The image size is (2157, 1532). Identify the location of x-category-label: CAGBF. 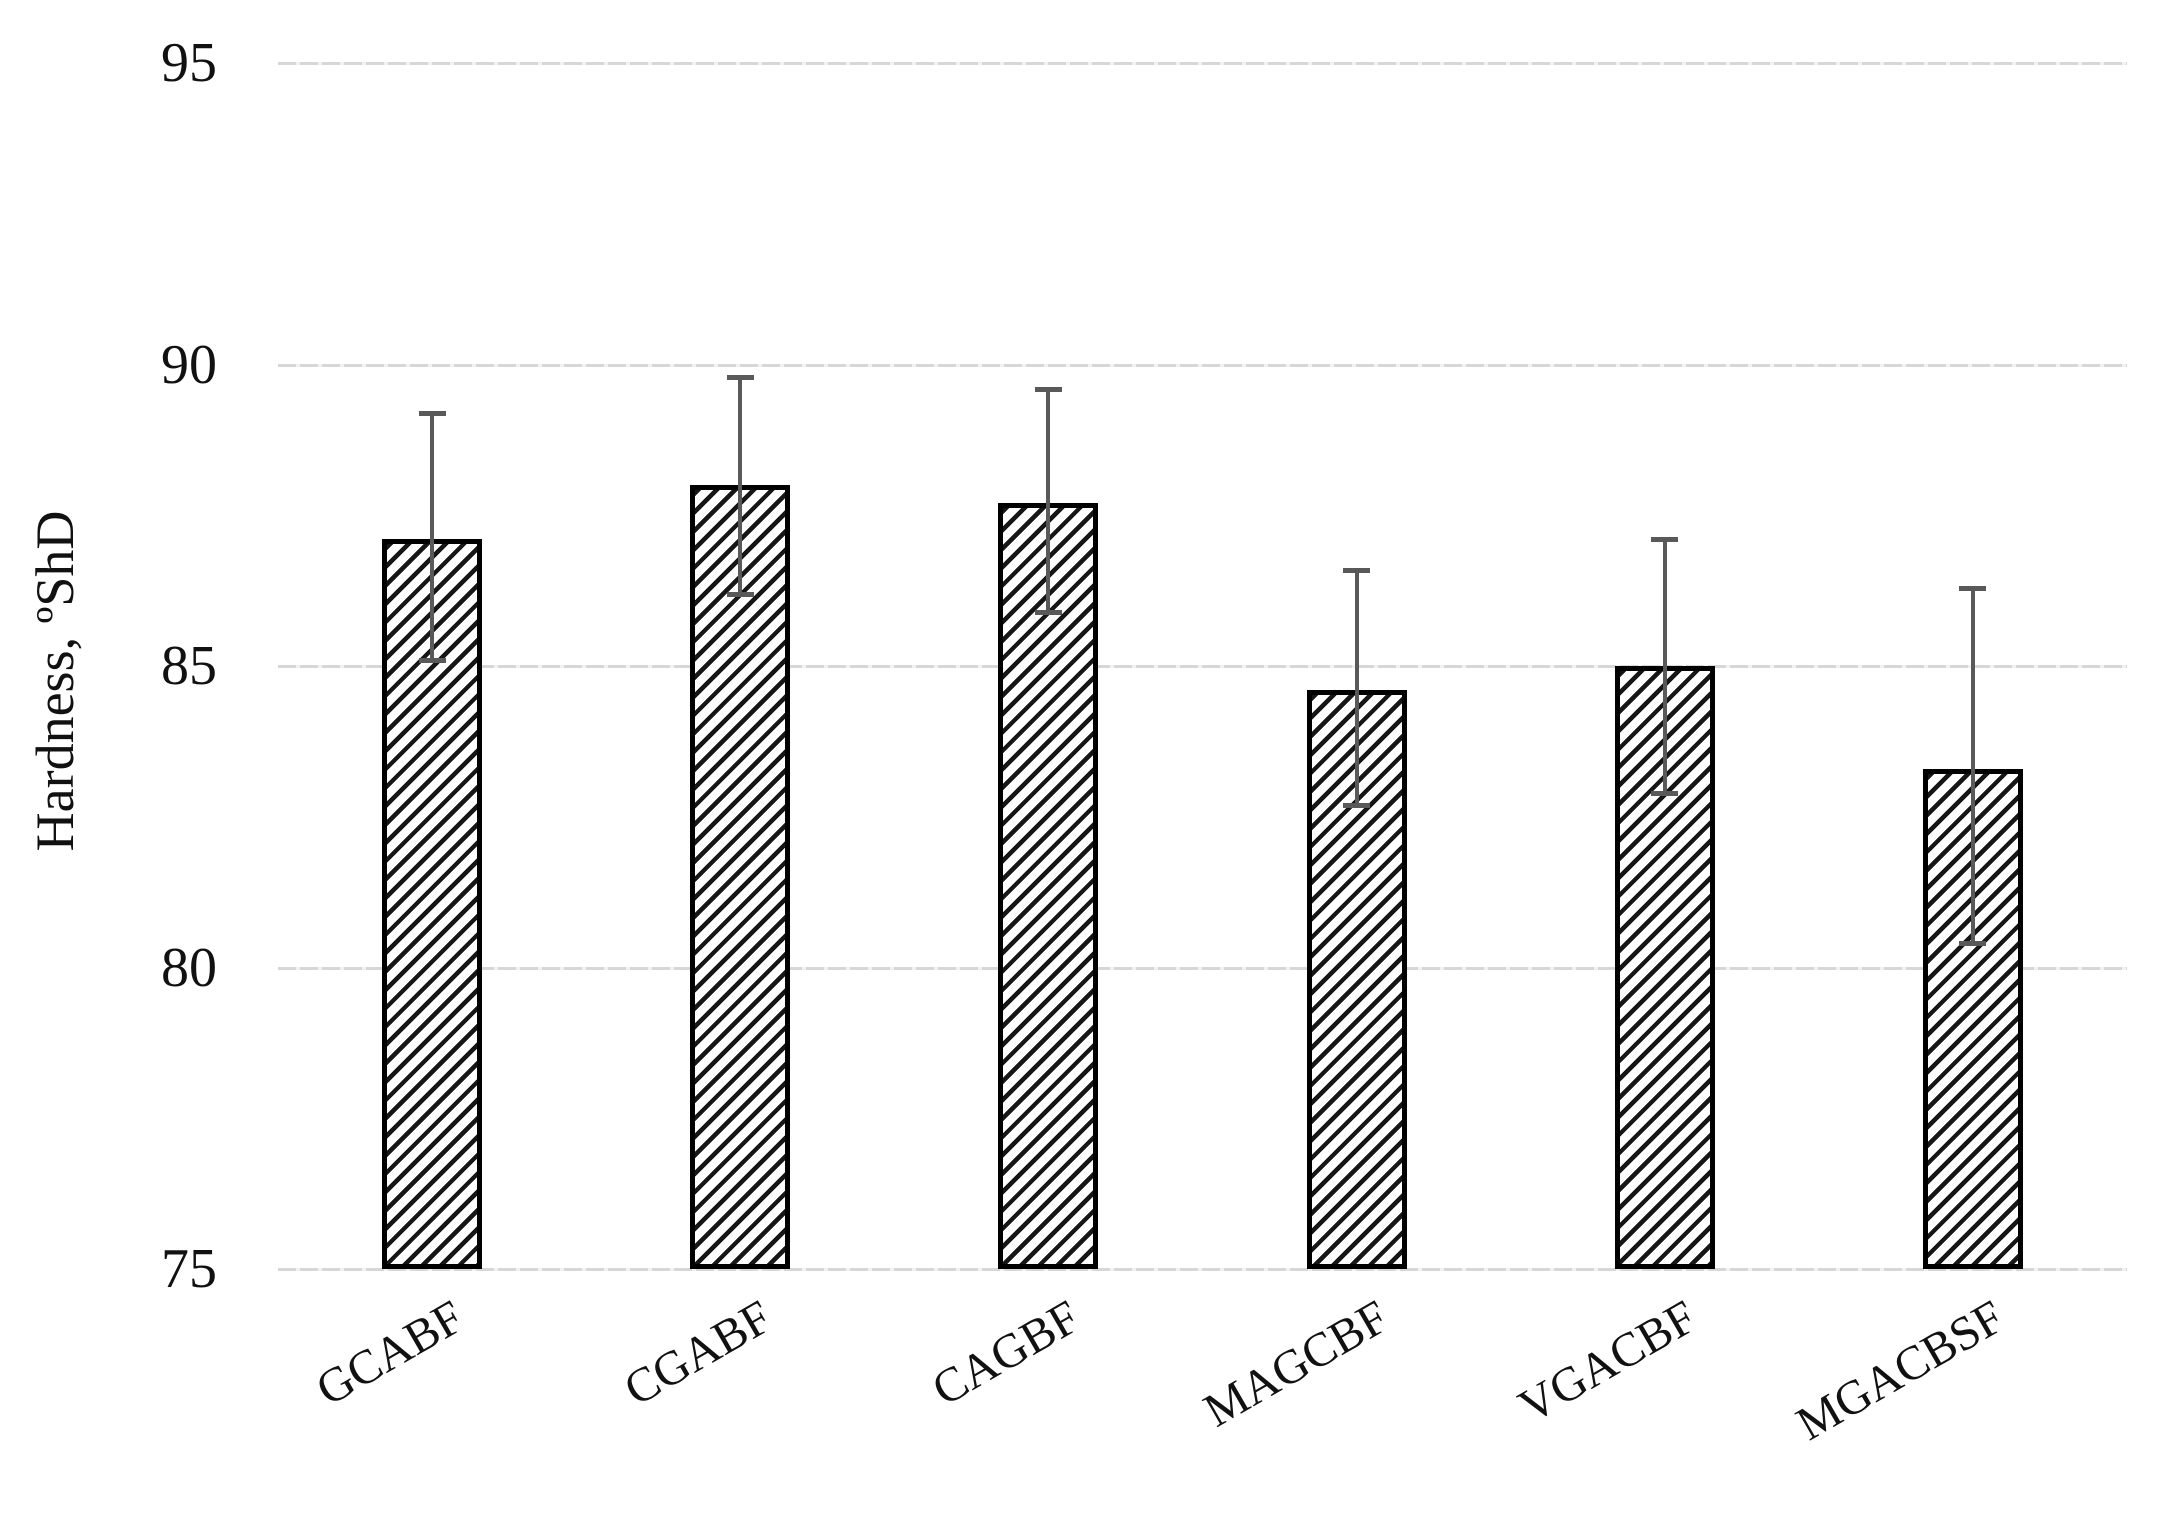
(1006, 1353).